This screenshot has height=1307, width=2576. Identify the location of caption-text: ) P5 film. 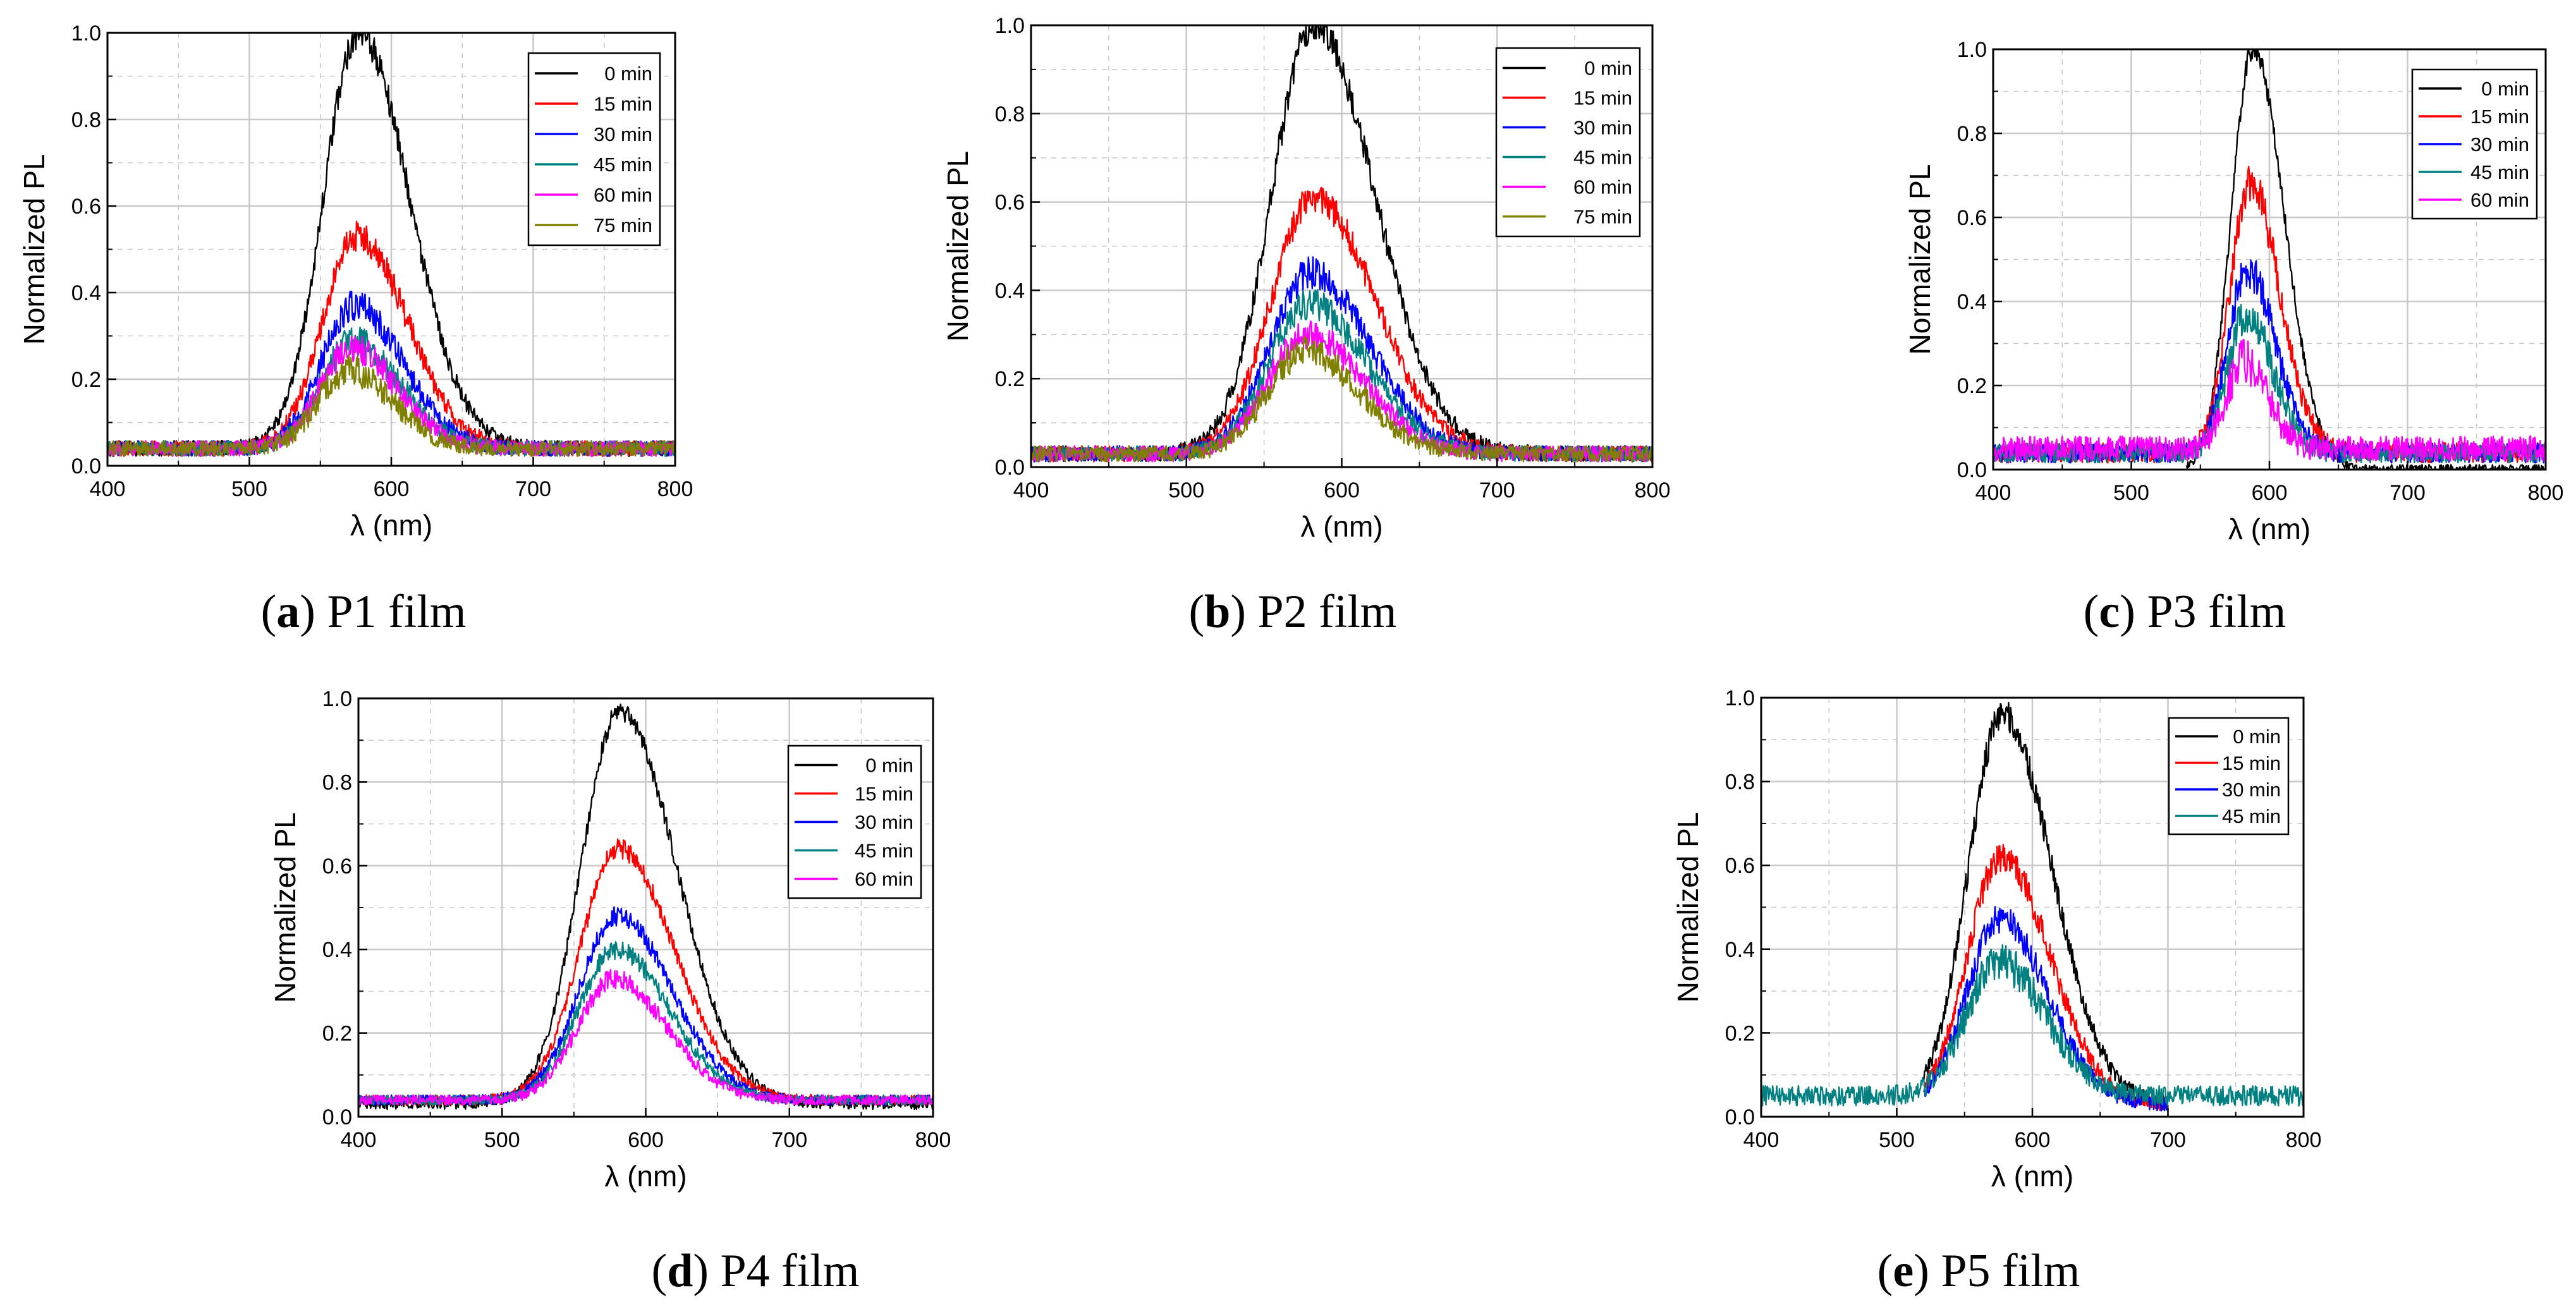
(1997, 1271).